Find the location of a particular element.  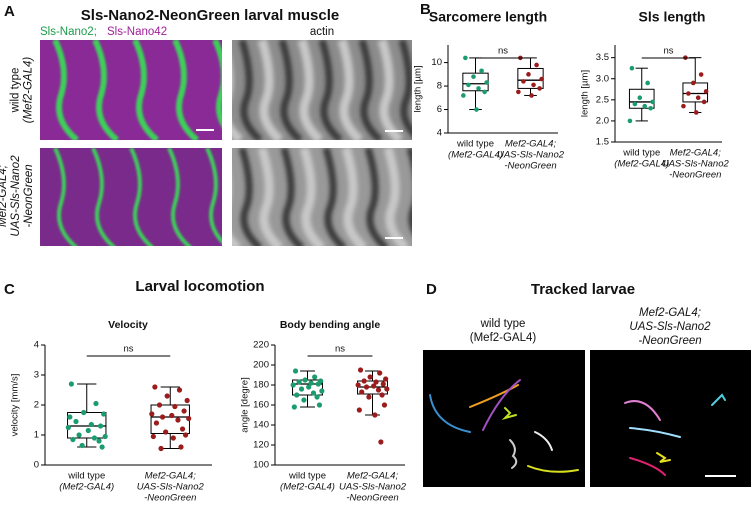

chart-title: Body bending angle is located at coordinates (330, 325).